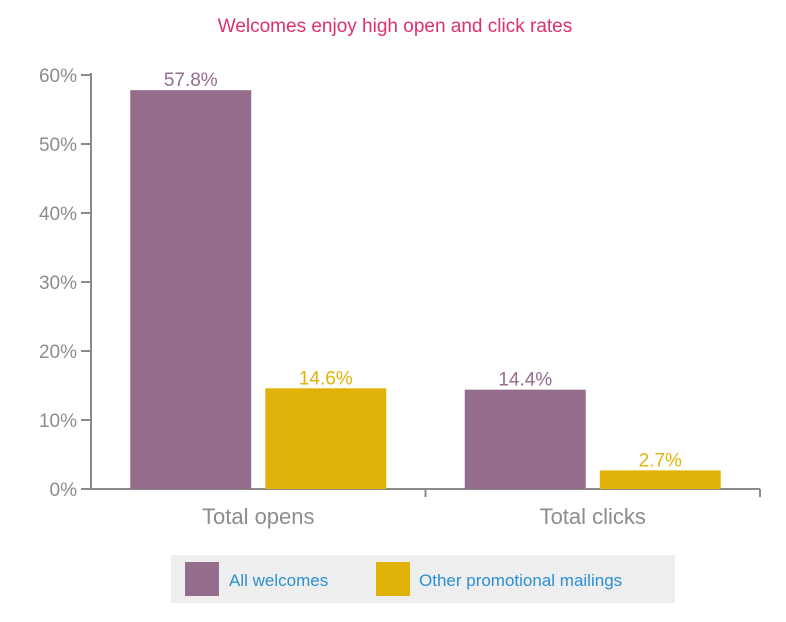 The width and height of the screenshot is (786, 622). What do you see at coordinates (64, 490) in the screenshot?
I see `y-tick-label: 0%` at bounding box center [64, 490].